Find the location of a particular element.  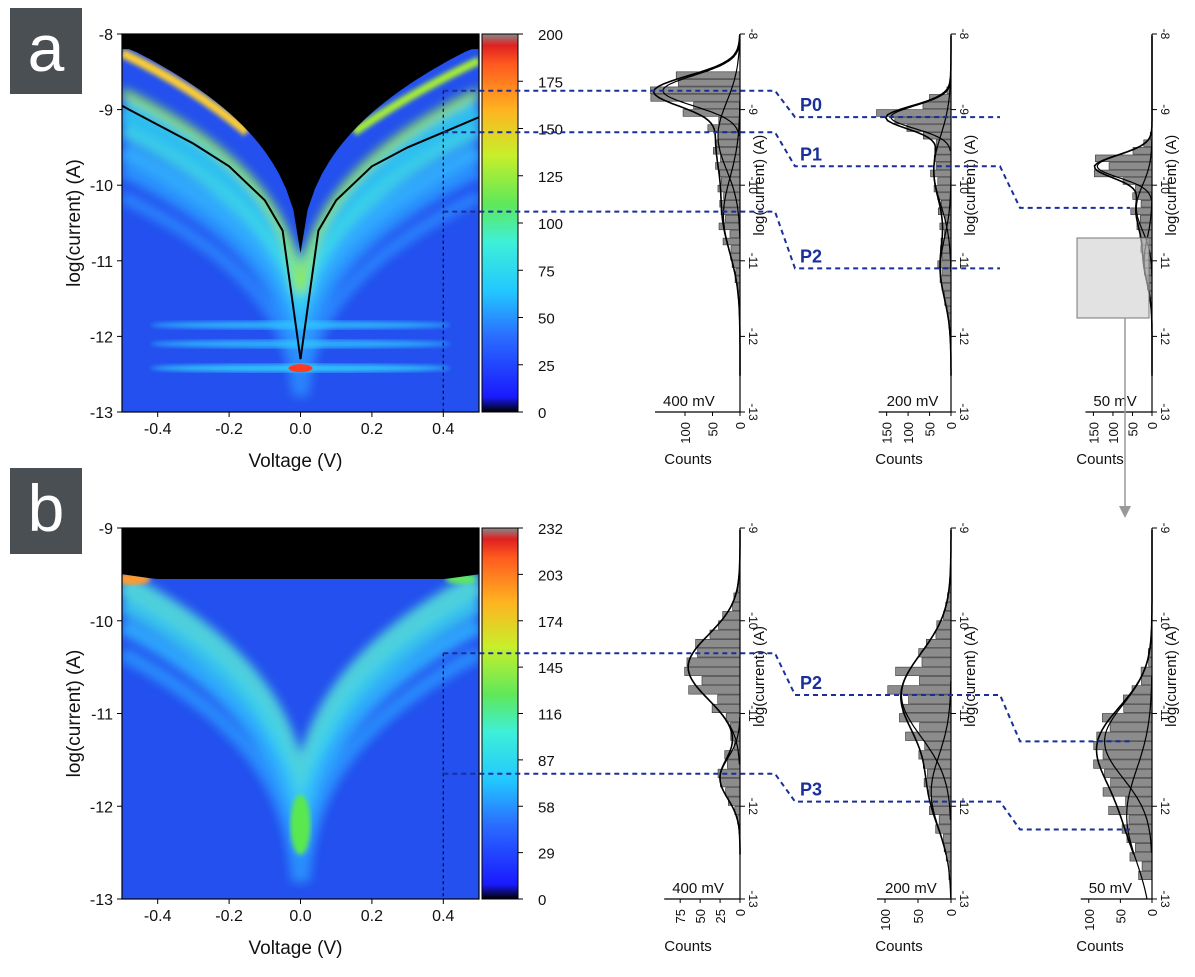

peak-link-label: P3 is located at coordinates (811, 790).